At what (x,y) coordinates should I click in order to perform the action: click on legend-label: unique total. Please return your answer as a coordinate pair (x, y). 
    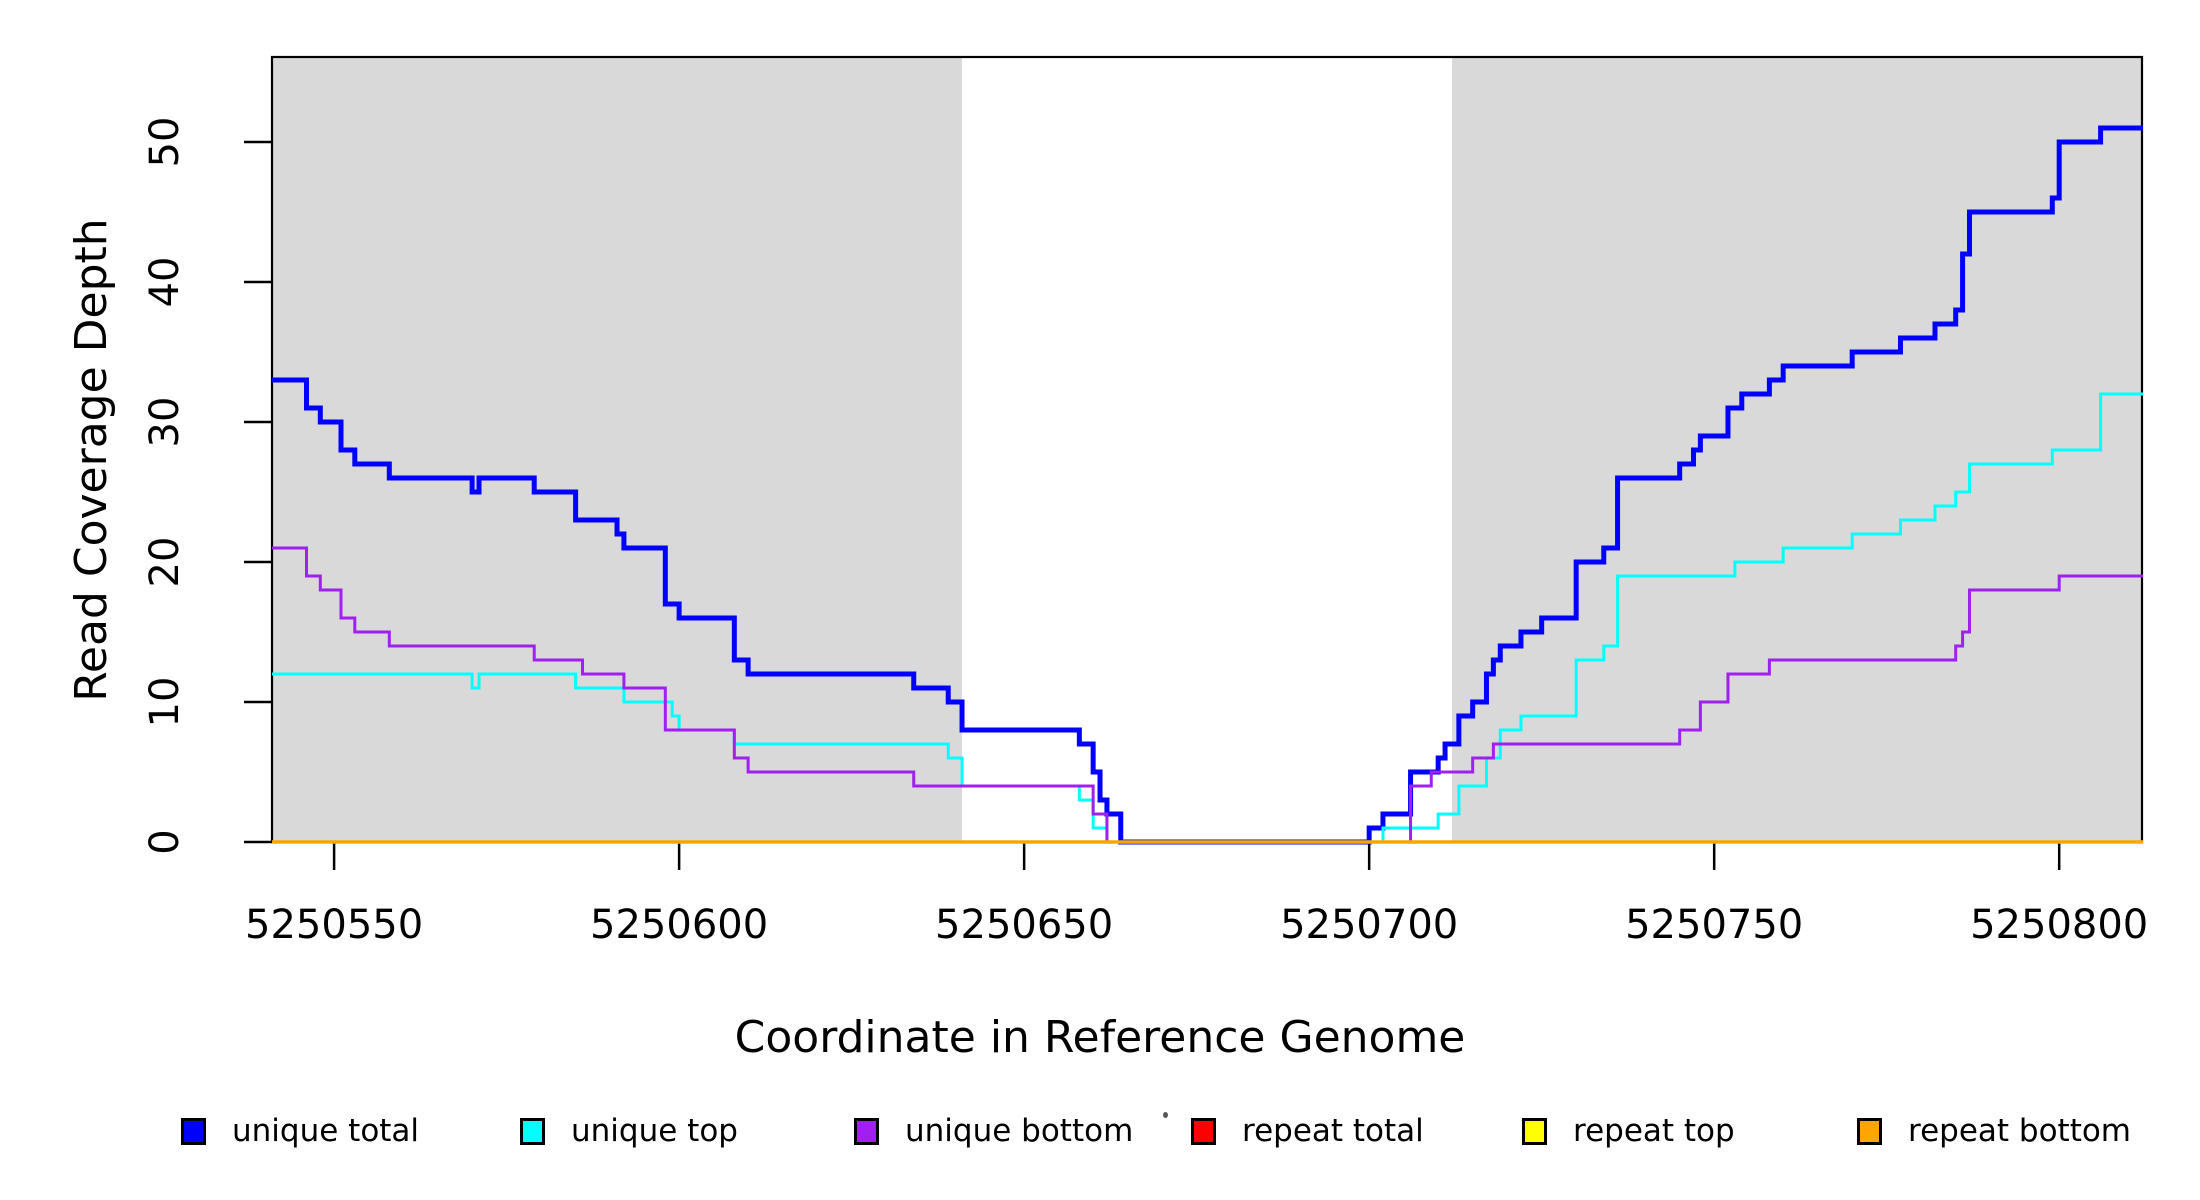
    Looking at the image, I should click on (326, 1131).